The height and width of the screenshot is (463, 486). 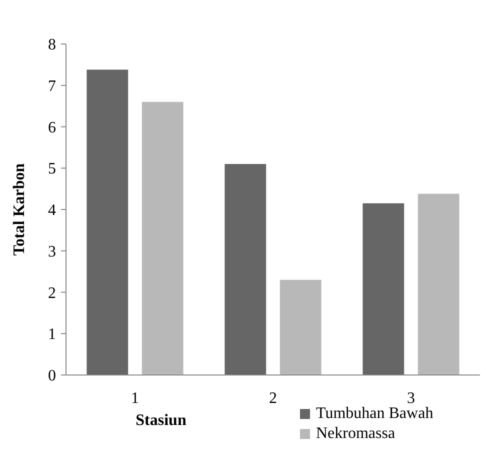 What do you see at coordinates (52, 169) in the screenshot?
I see `y-tick-label: 5` at bounding box center [52, 169].